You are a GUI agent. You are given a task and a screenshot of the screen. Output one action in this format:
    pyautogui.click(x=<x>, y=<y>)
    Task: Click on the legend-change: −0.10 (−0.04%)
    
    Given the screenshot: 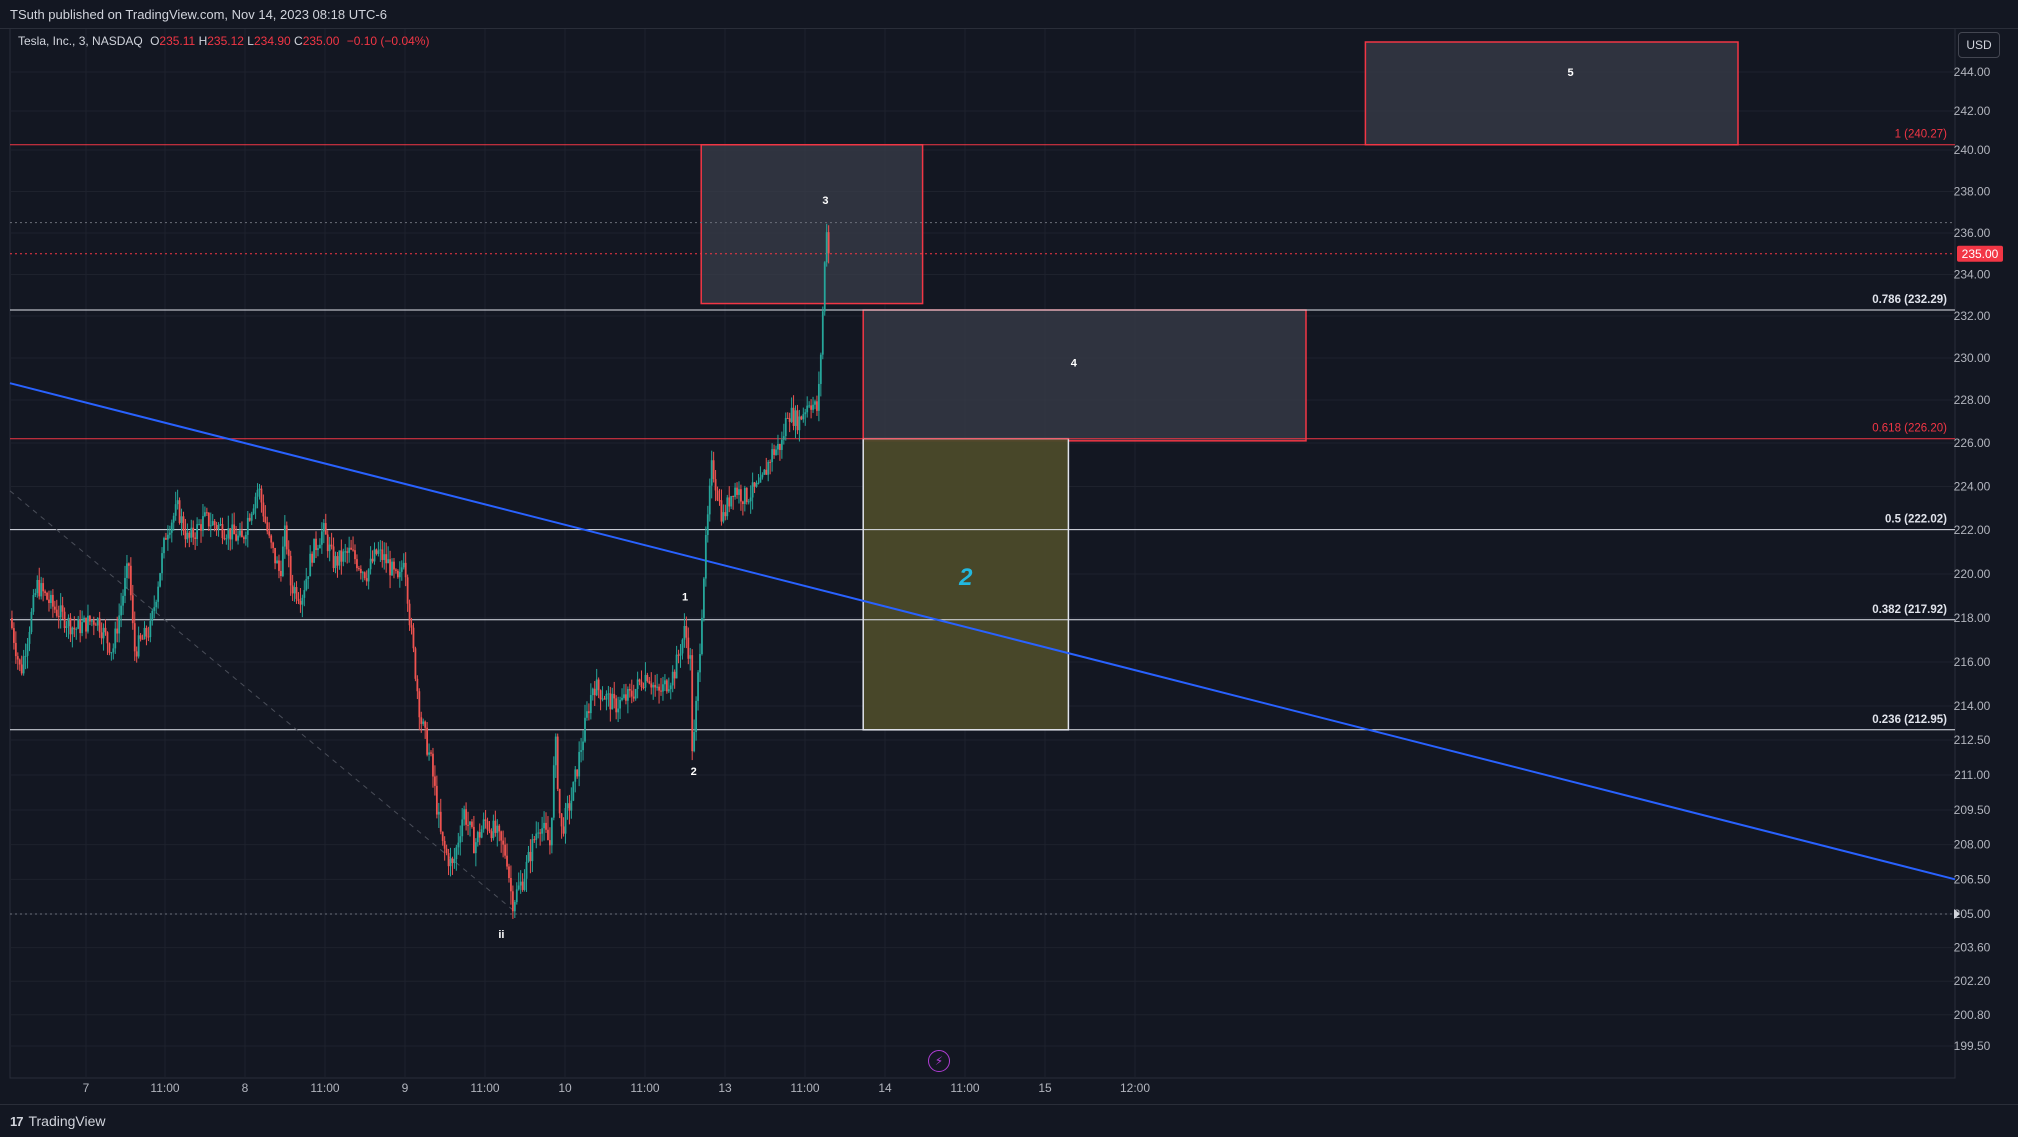 What is the action you would take?
    pyautogui.click(x=388, y=41)
    